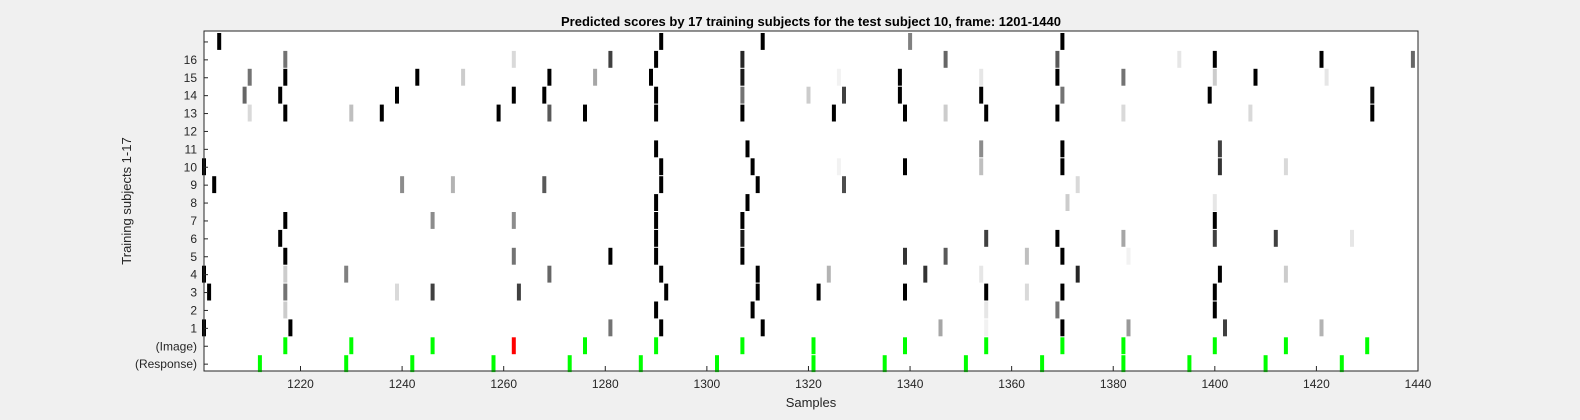  Describe the element at coordinates (300, 384) in the screenshot. I see `x-tick-label: 1220` at that location.